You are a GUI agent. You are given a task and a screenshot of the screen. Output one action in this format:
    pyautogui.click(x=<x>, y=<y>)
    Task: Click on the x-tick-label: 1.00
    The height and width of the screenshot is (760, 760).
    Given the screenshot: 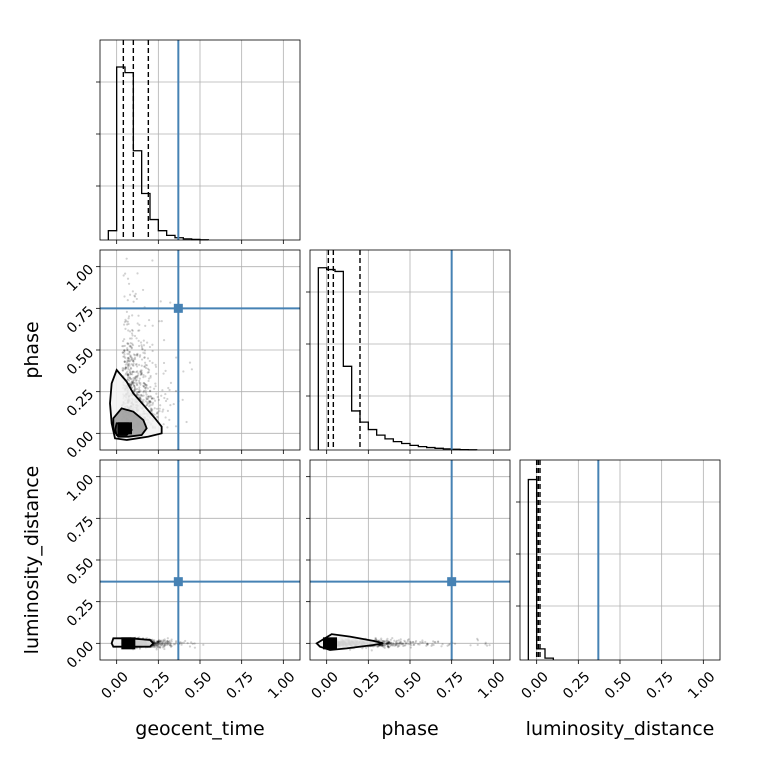 What is the action you would take?
    pyautogui.click(x=281, y=685)
    